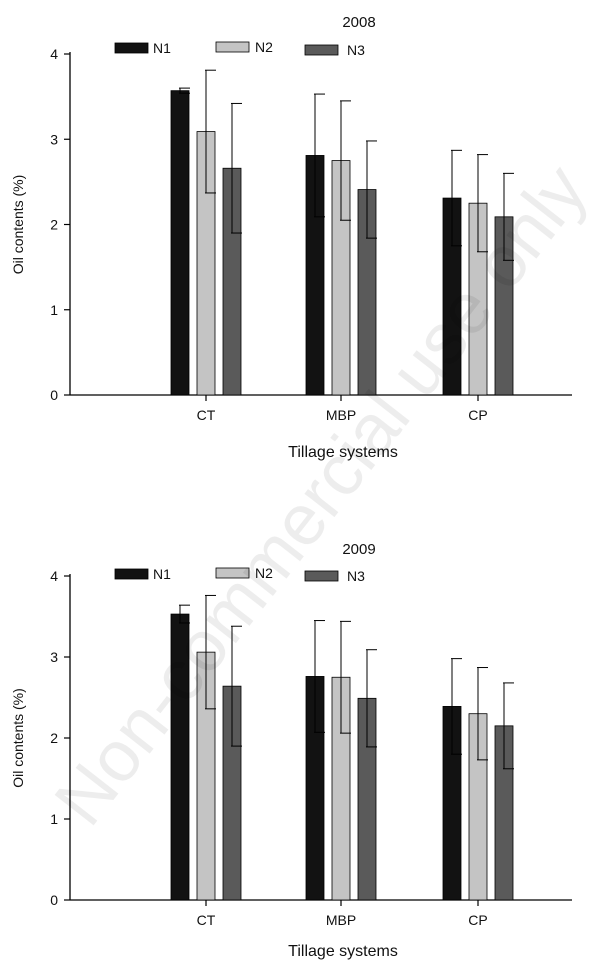  Describe the element at coordinates (358, 22) in the screenshot. I see `chart-title: 2008` at that location.